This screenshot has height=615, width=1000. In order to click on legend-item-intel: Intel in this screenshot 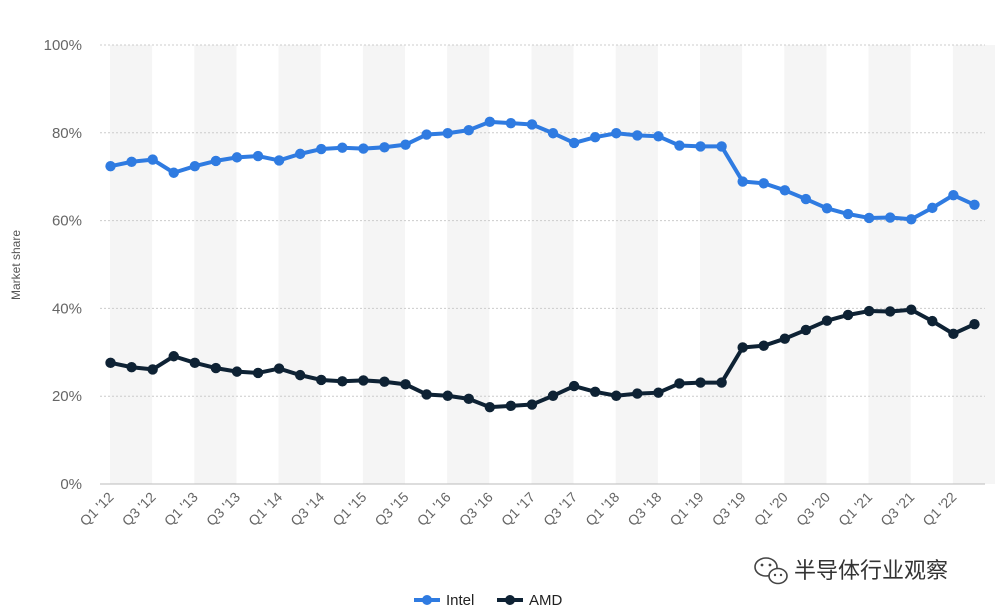, I will do `click(444, 600)`.